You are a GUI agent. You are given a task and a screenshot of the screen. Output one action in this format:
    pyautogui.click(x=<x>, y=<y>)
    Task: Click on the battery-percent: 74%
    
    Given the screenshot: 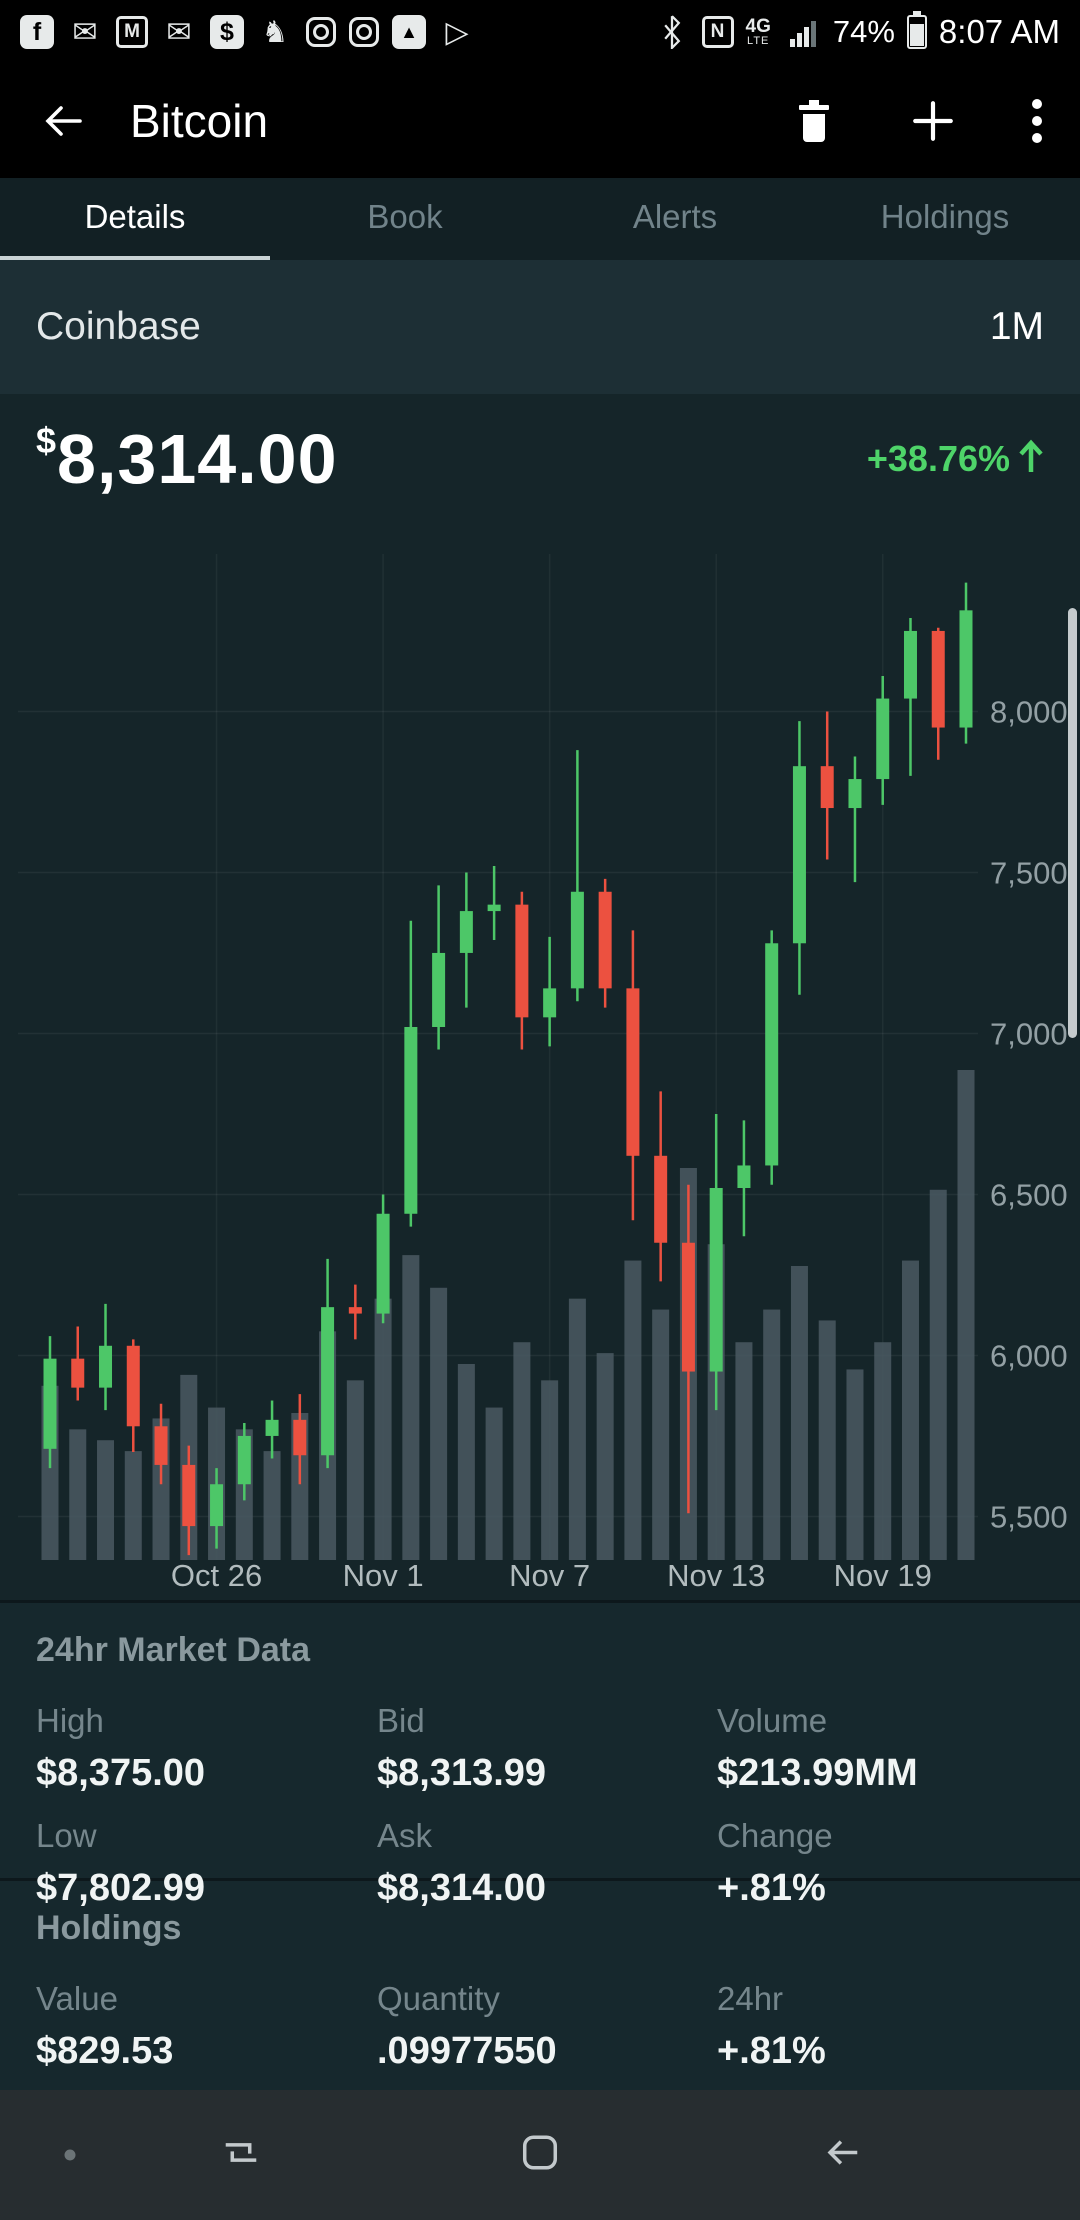 What is the action you would take?
    pyautogui.click(x=863, y=31)
    